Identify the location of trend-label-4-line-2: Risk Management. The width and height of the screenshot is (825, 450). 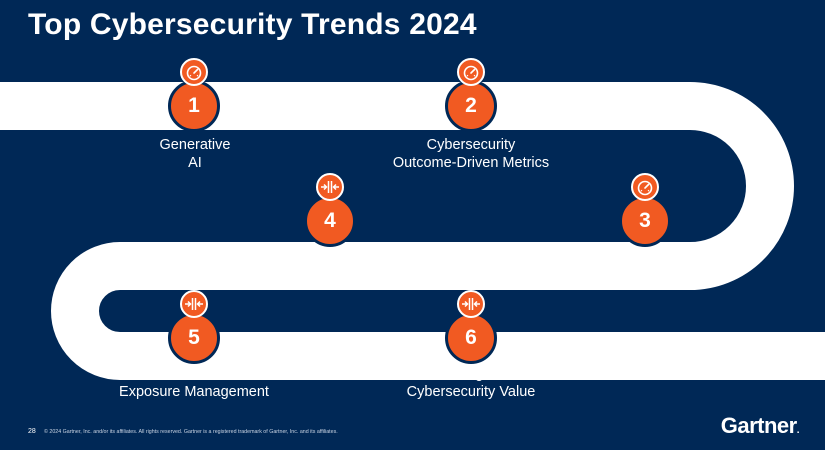
(325, 280).